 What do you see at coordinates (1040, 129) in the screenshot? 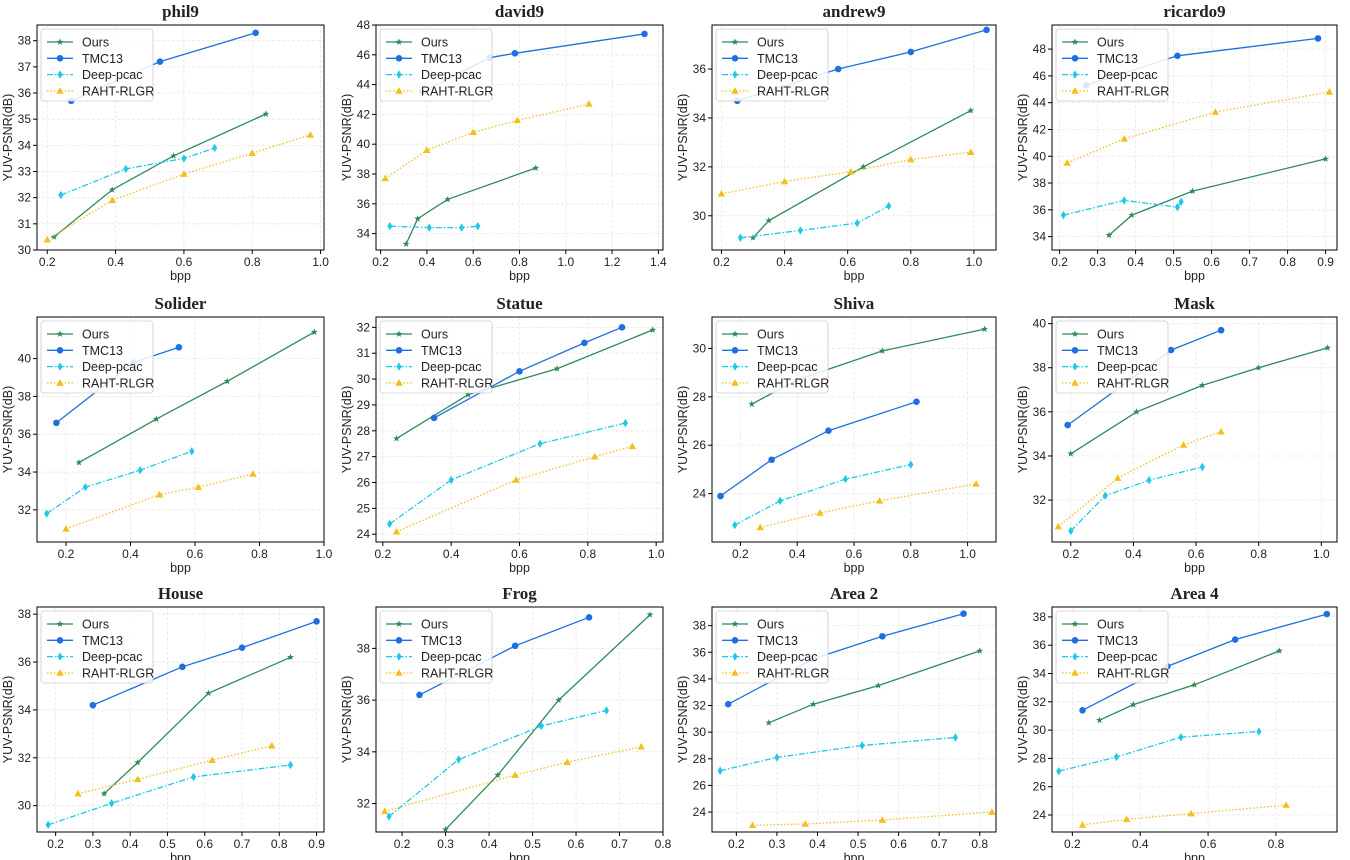
I see `y-tick-label: 42` at bounding box center [1040, 129].